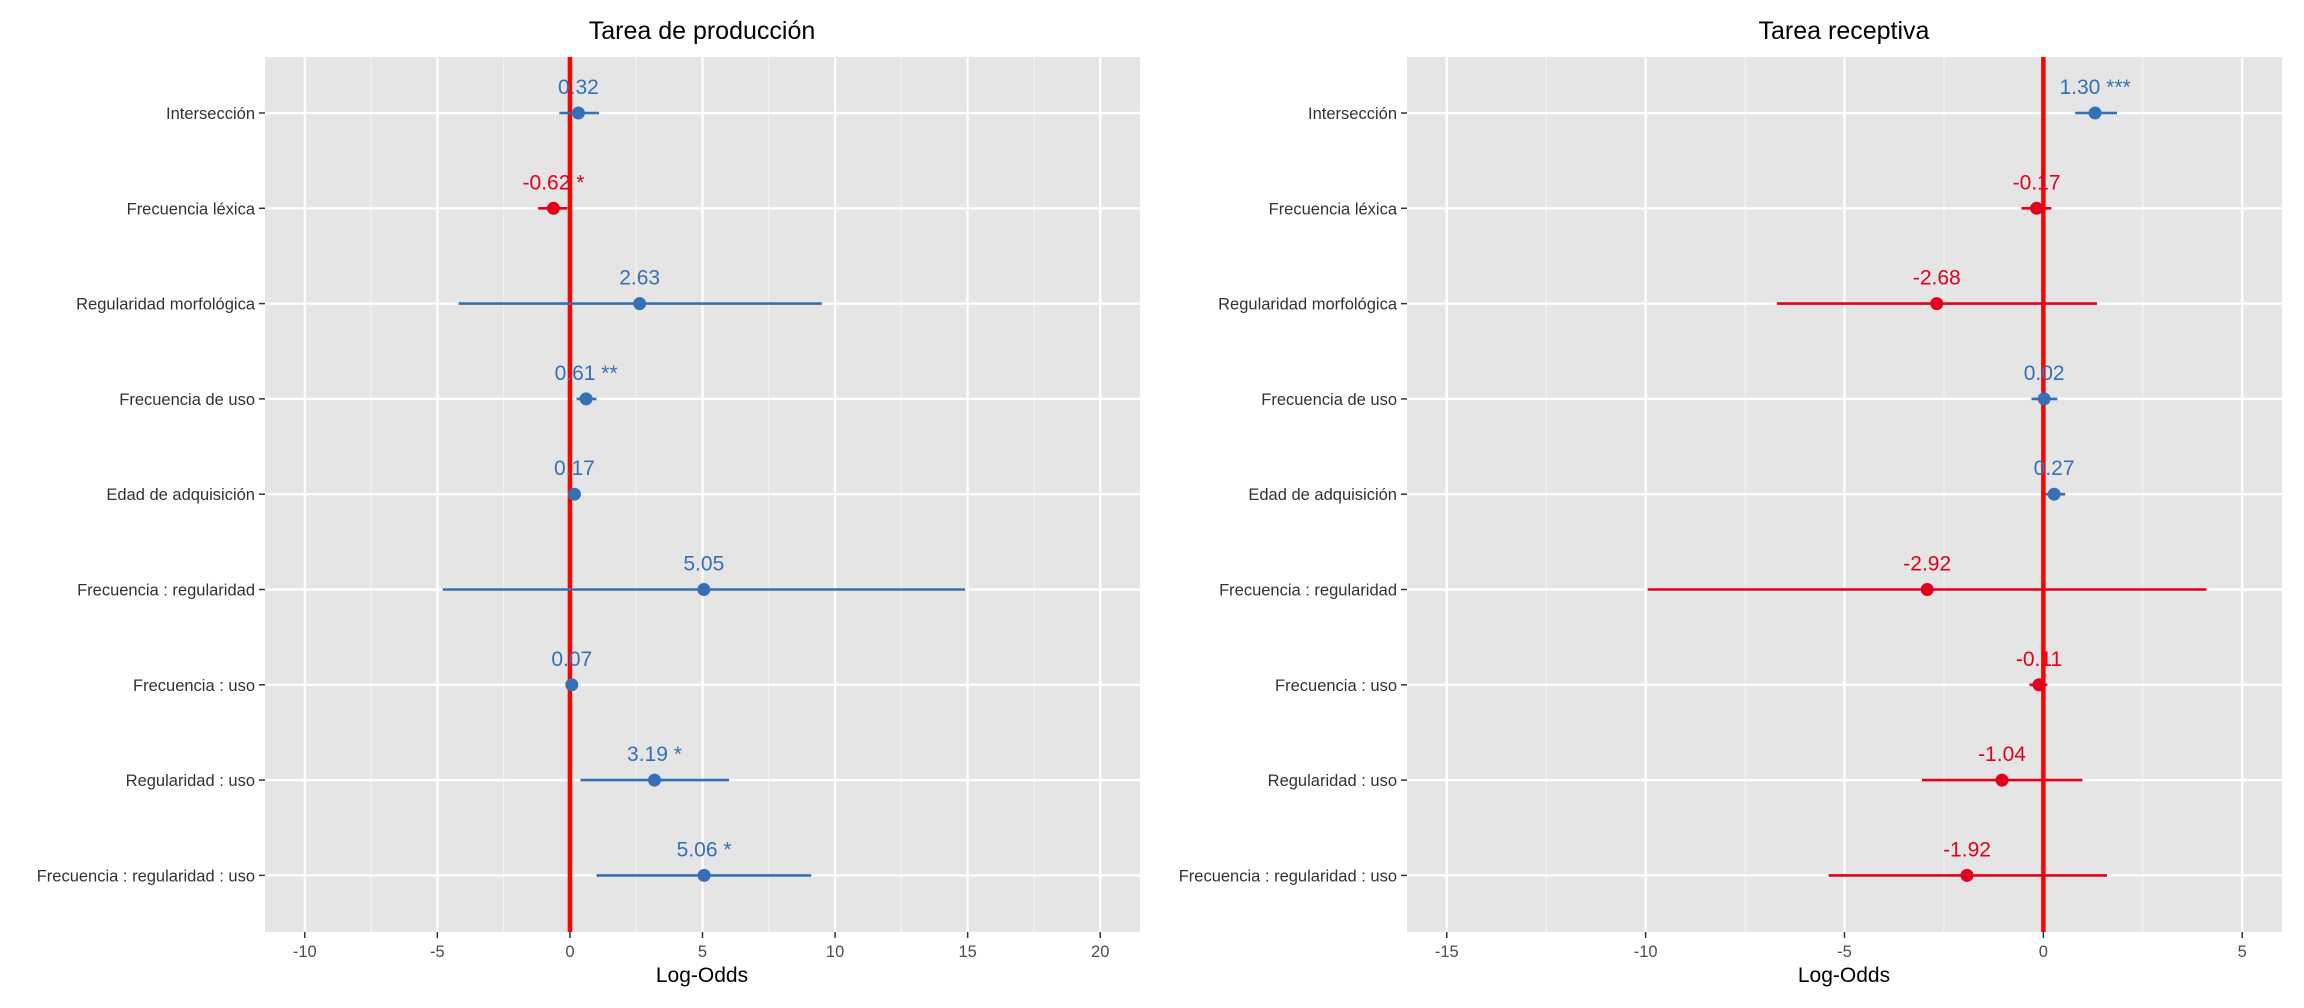  What do you see at coordinates (639, 278) in the screenshot?
I see `estimate-label: 2.63` at bounding box center [639, 278].